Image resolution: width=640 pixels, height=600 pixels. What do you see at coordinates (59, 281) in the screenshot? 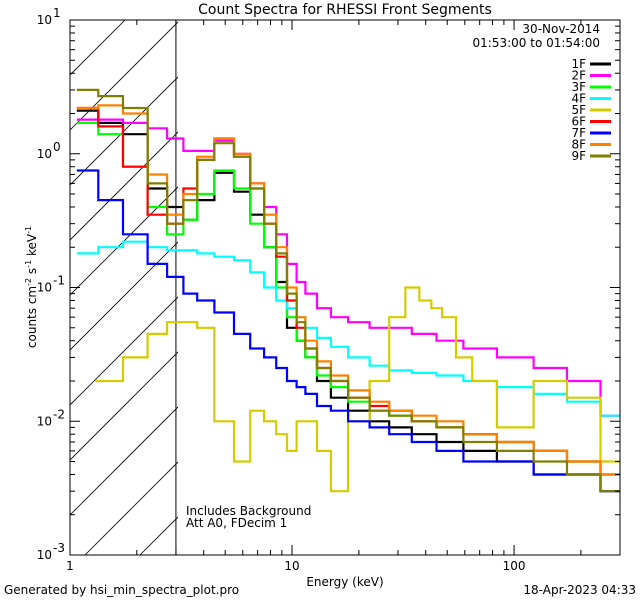
I see `y-tick-exponent: -1` at bounding box center [59, 281].